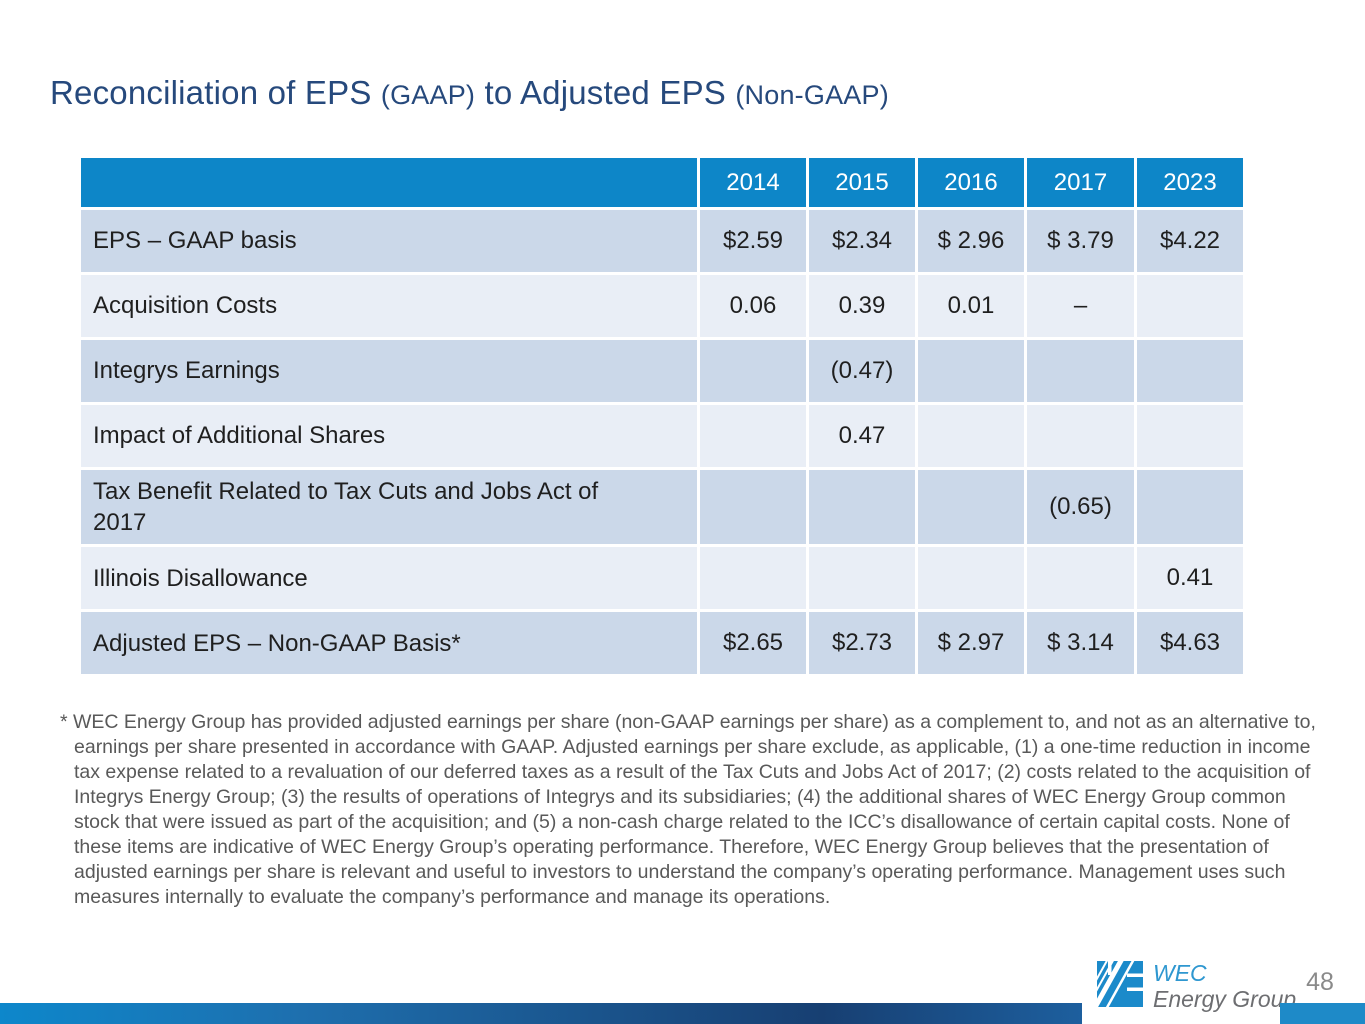  I want to click on column-header-2016: 2016, so click(971, 182).